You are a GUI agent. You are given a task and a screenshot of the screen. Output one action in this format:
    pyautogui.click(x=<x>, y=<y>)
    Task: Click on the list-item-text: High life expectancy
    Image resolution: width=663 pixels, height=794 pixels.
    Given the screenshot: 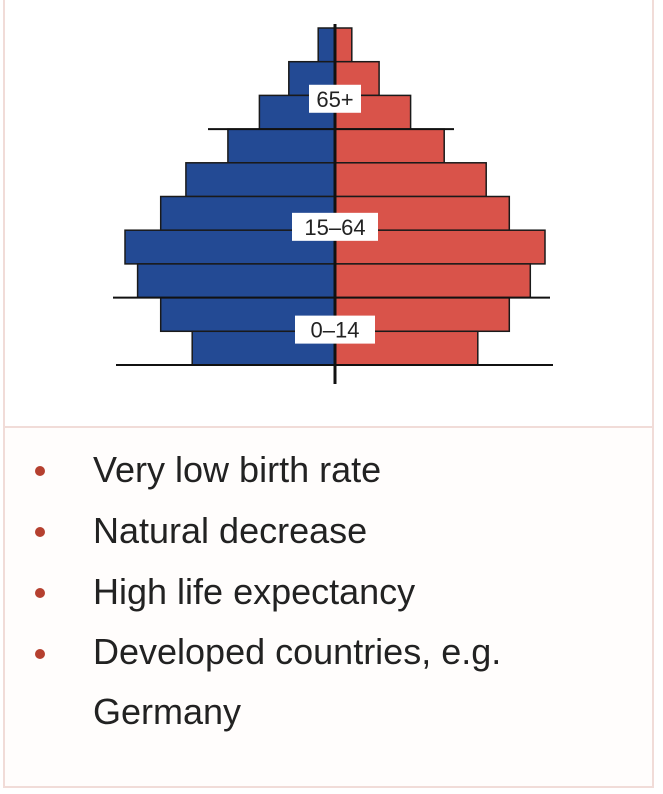 What is the action you would take?
    pyautogui.click(x=254, y=591)
    